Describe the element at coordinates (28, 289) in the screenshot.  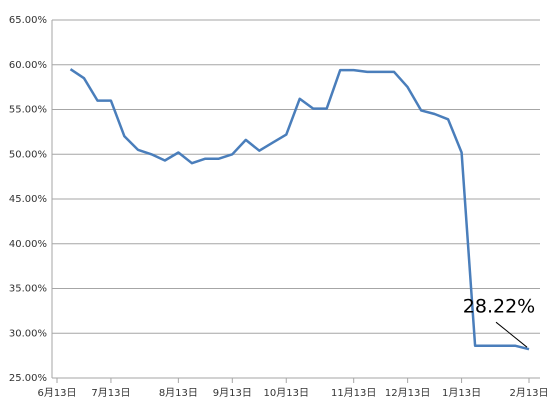
I see `y-tick-label: 35.00%` at that location.